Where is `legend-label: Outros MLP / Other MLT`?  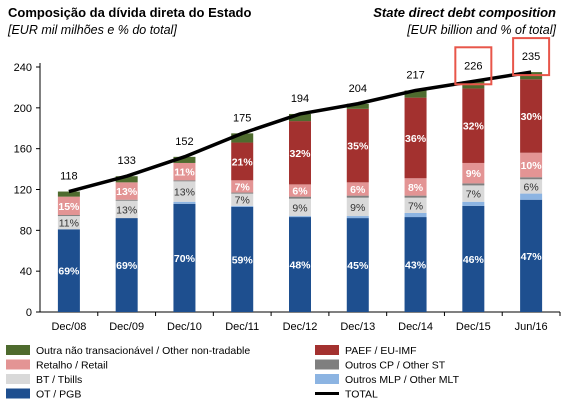
legend-label: Outros MLP / Other MLT is located at coordinates (402, 380).